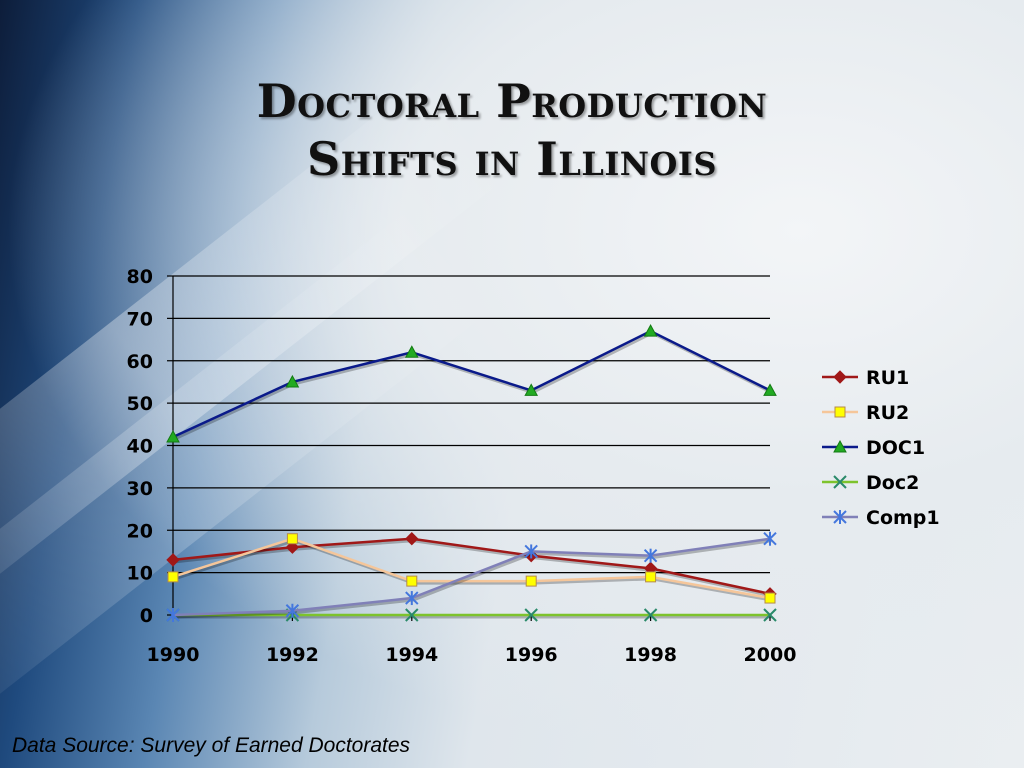 Image resolution: width=1024 pixels, height=768 pixels. I want to click on x-tick-label: 1990, so click(173, 655).